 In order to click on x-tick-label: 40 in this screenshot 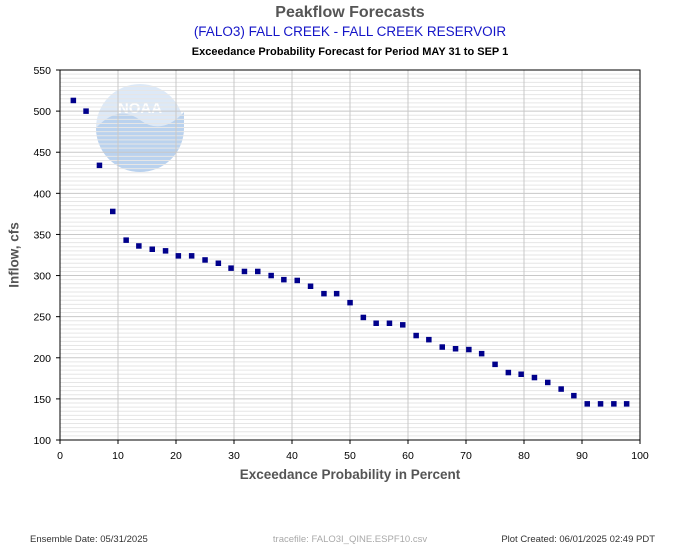, I will do `click(292, 456)`.